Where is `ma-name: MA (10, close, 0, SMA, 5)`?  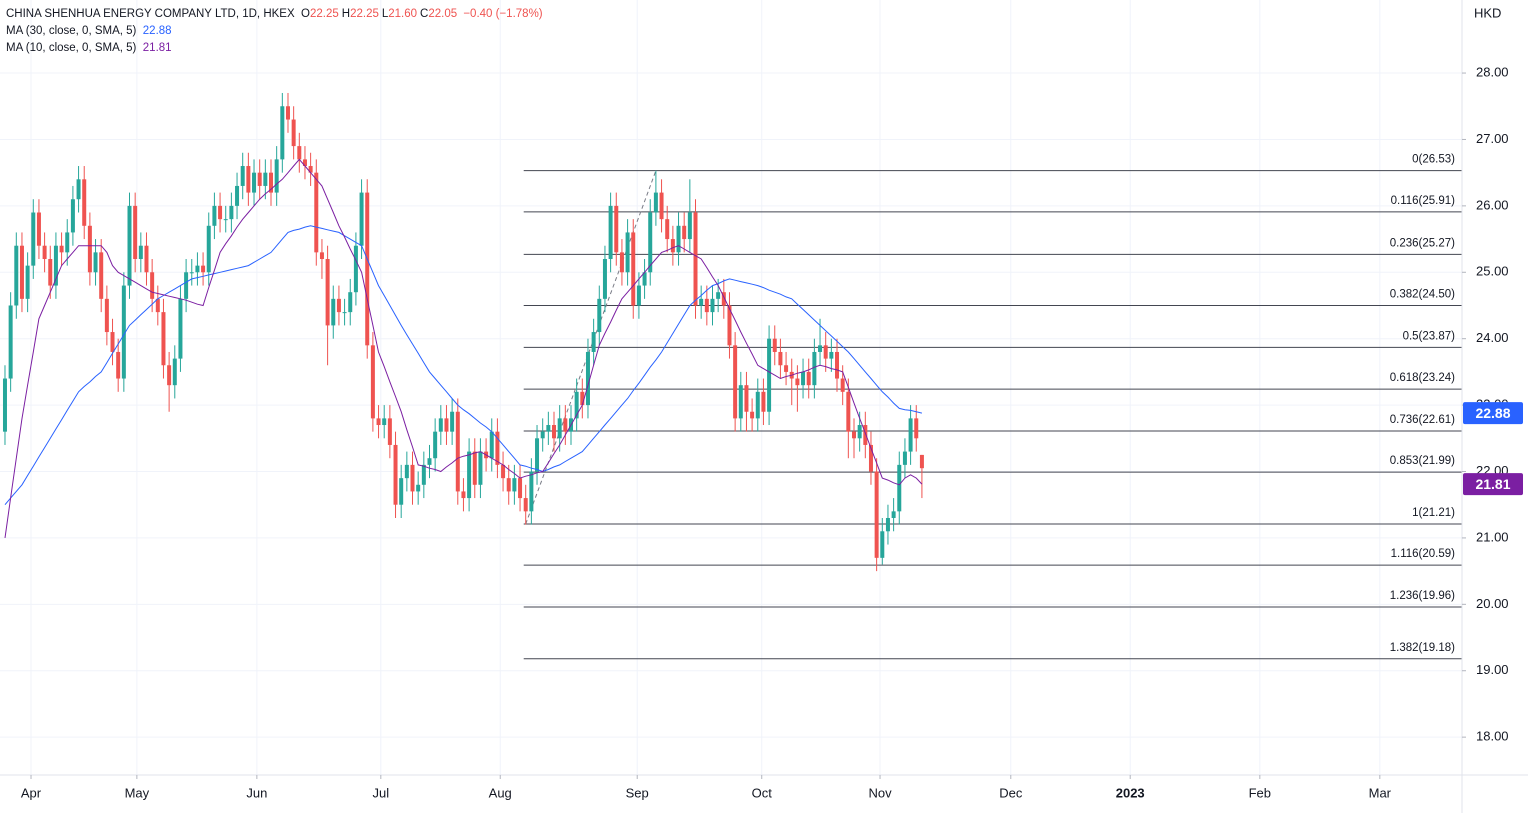
ma-name: MA (10, close, 0, SMA, 5) is located at coordinates (71, 48).